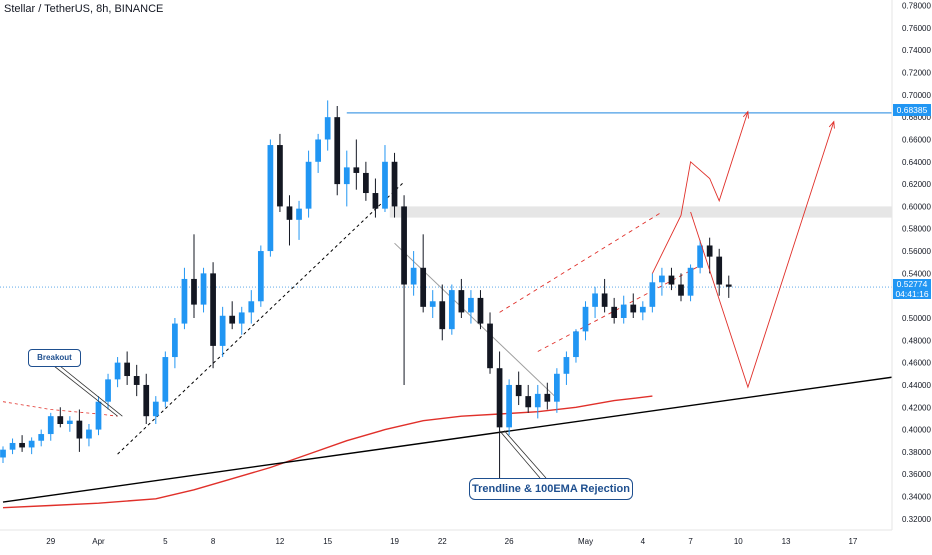  What do you see at coordinates (84, 9) in the screenshot?
I see `chart-title: Stellar / TetherUS, 8h, BINANCE` at bounding box center [84, 9].